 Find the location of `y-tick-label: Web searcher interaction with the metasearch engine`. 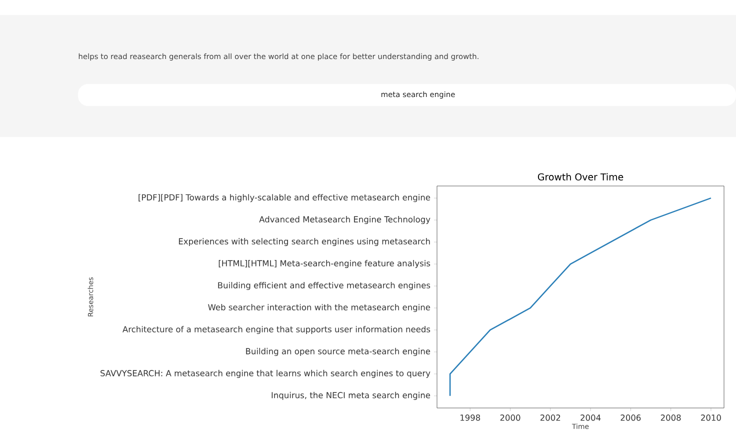

y-tick-label: Web searcher interaction with the metasearch engine is located at coordinates (319, 308).